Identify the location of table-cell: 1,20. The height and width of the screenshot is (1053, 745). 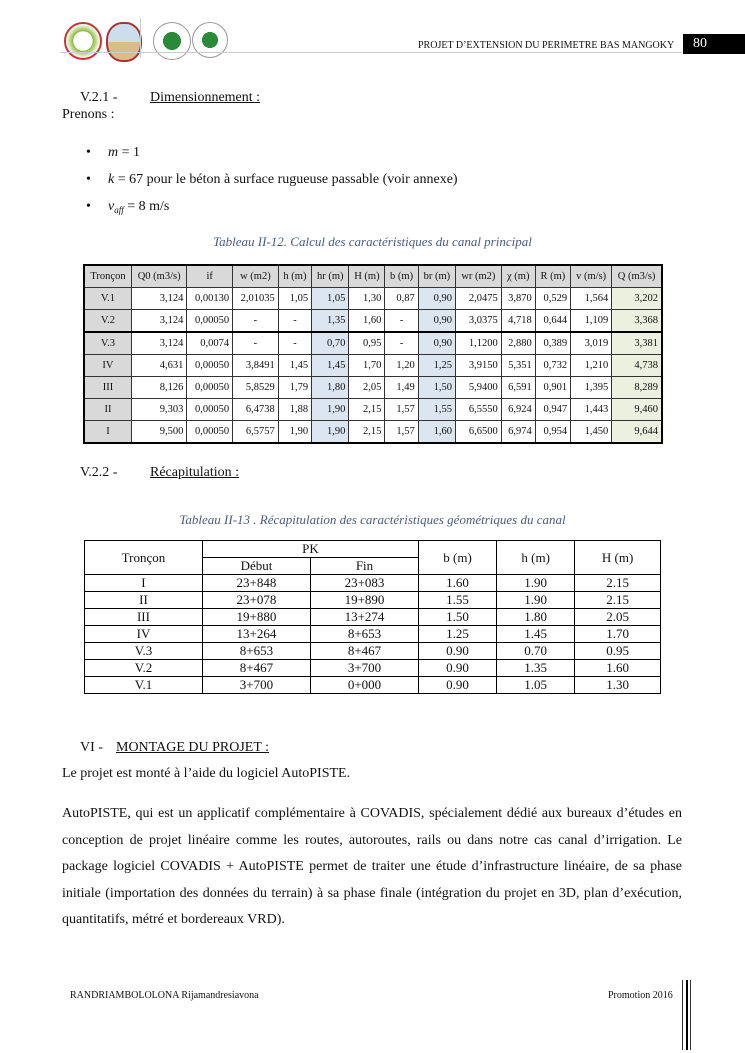
(401, 365).